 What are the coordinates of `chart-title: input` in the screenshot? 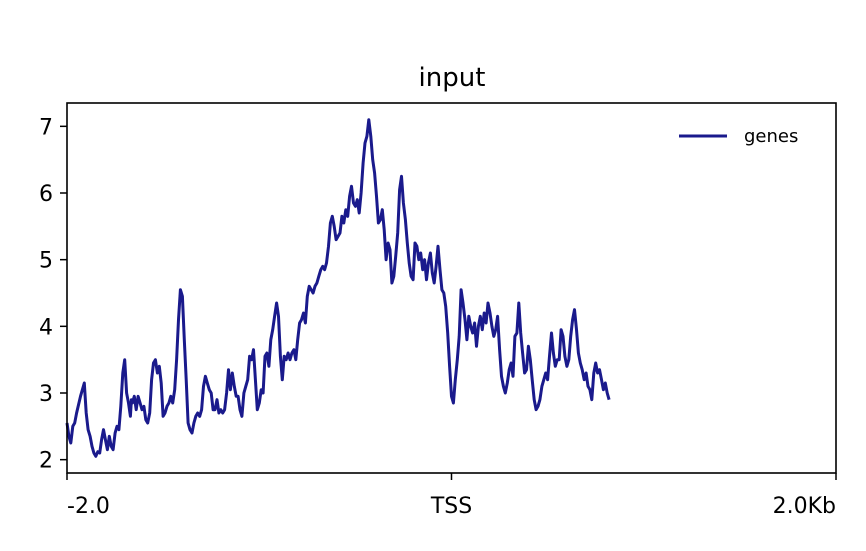 It's located at (452, 78).